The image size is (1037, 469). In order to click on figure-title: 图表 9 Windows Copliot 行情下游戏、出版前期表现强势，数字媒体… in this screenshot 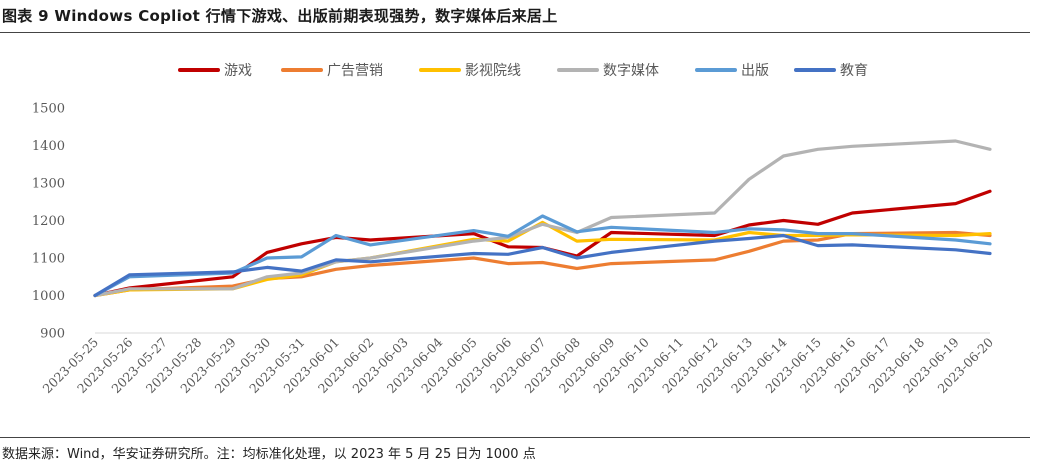, I will do `click(280, 16)`.